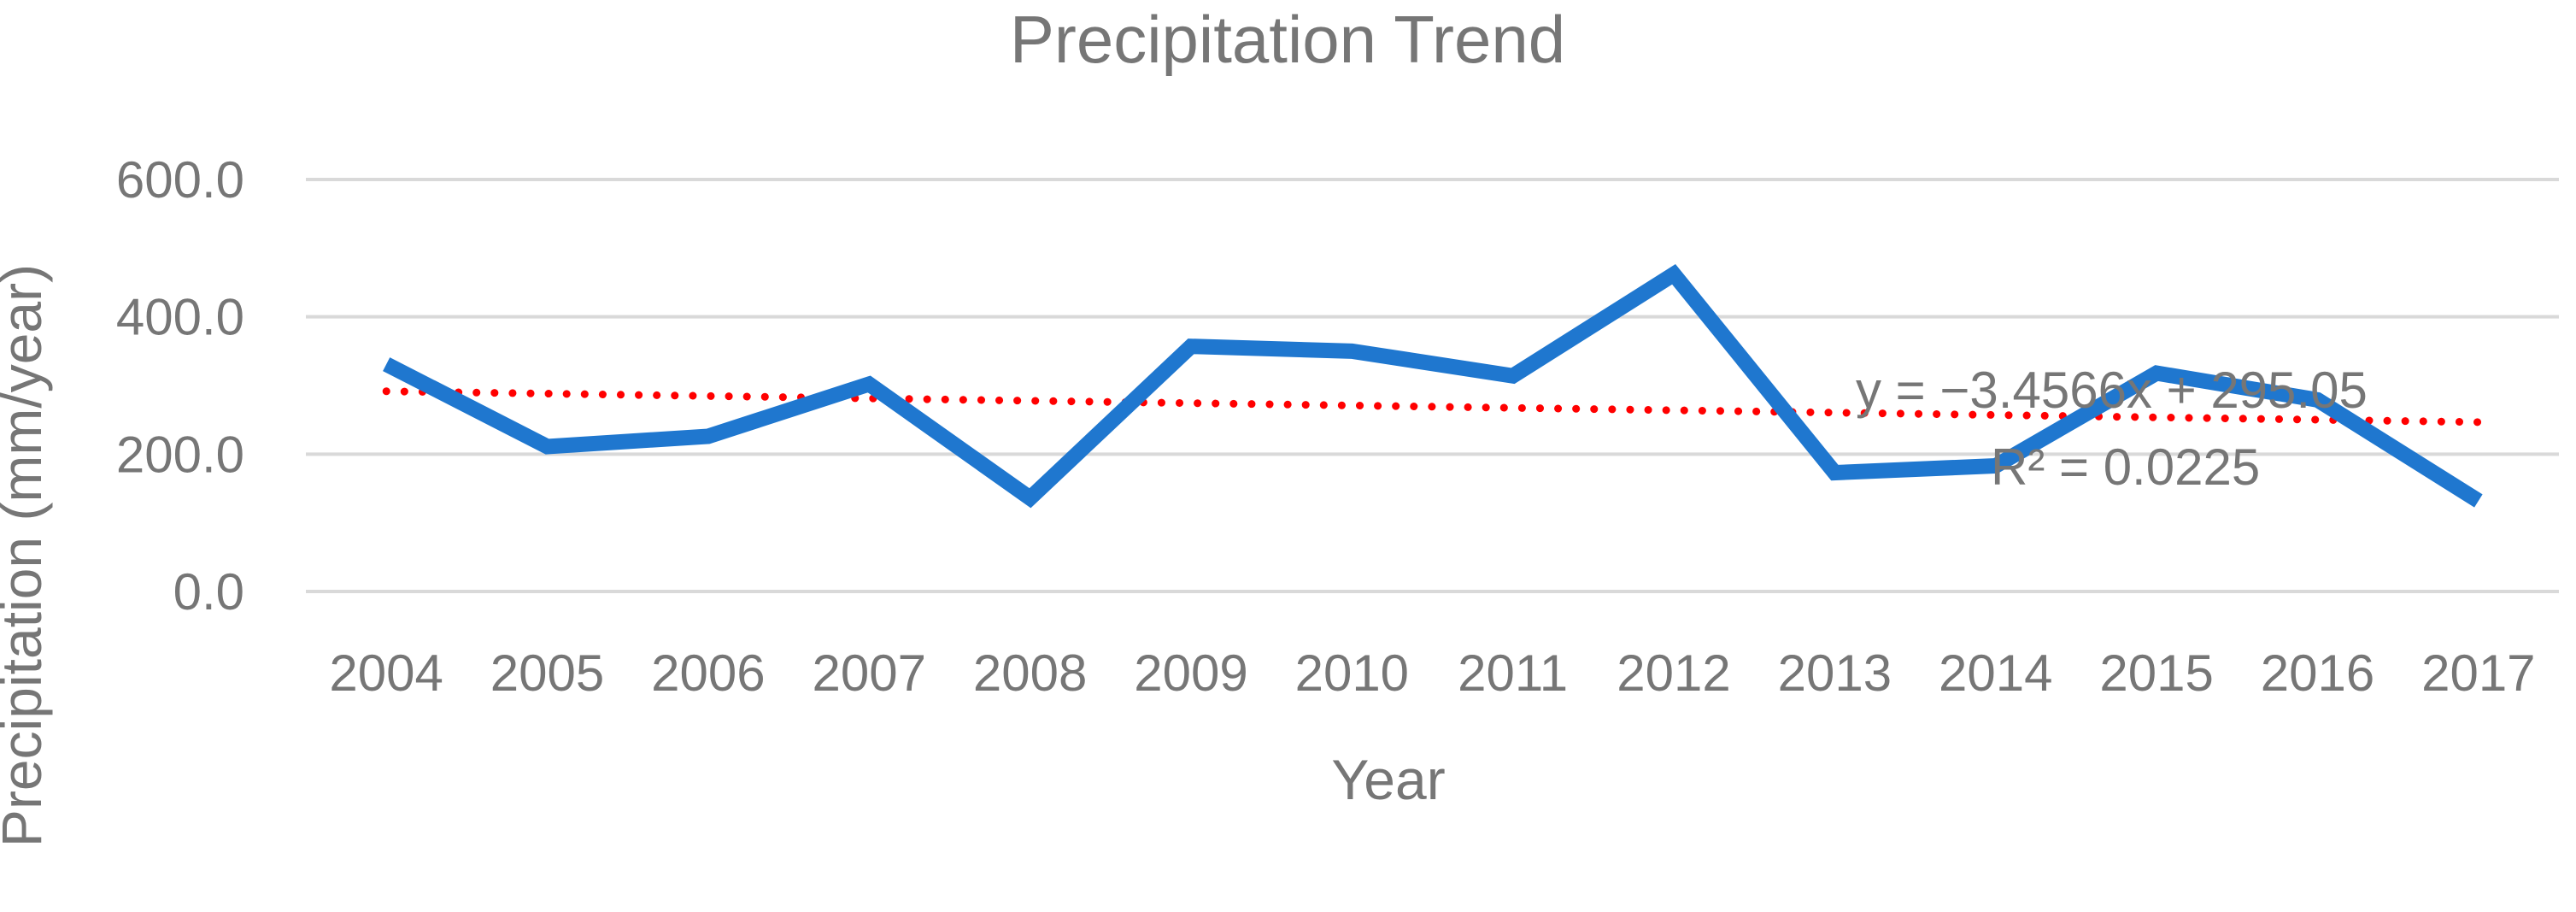  I want to click on x-tick-label: 2005, so click(547, 673).